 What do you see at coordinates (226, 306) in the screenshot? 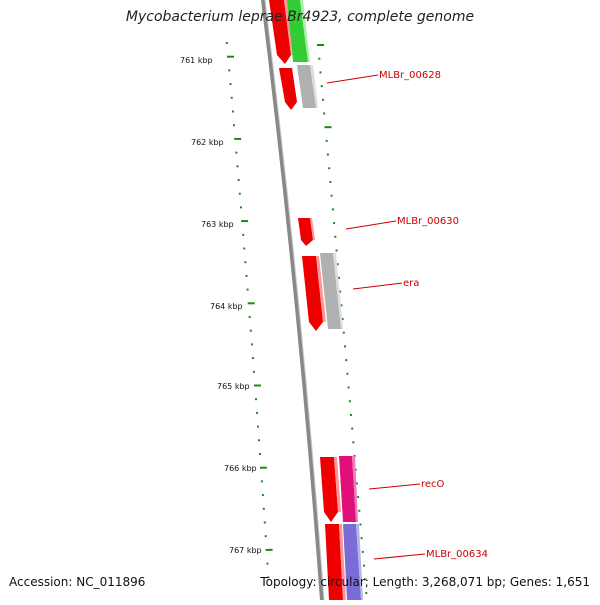
I see `ruler-label: 764 kbp` at bounding box center [226, 306].